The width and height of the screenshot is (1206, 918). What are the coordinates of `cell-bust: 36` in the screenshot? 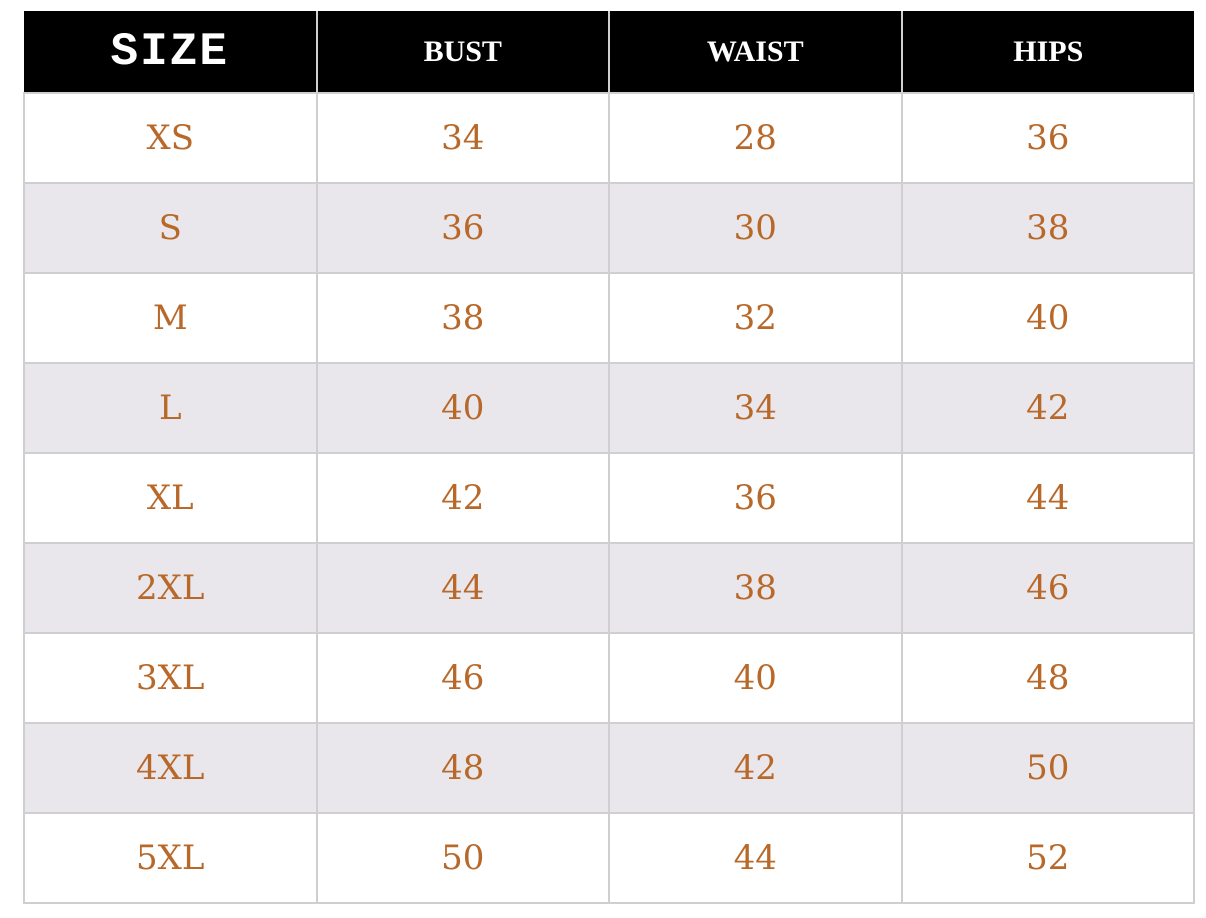 It's located at (462, 228).